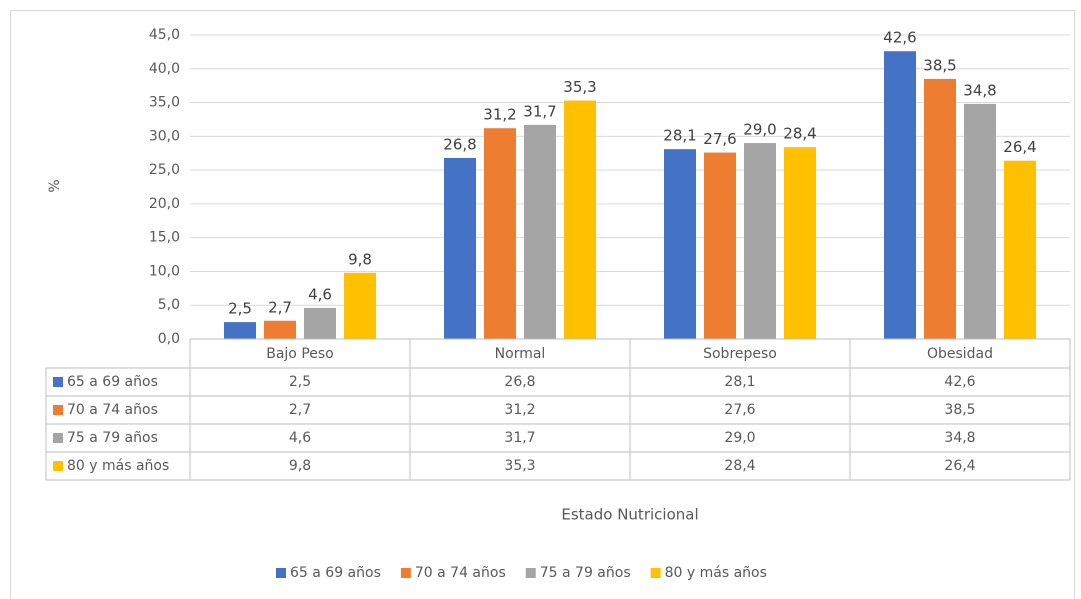 This screenshot has width=1081, height=599. Describe the element at coordinates (899, 38) in the screenshot. I see `data-label: 42,6` at that location.